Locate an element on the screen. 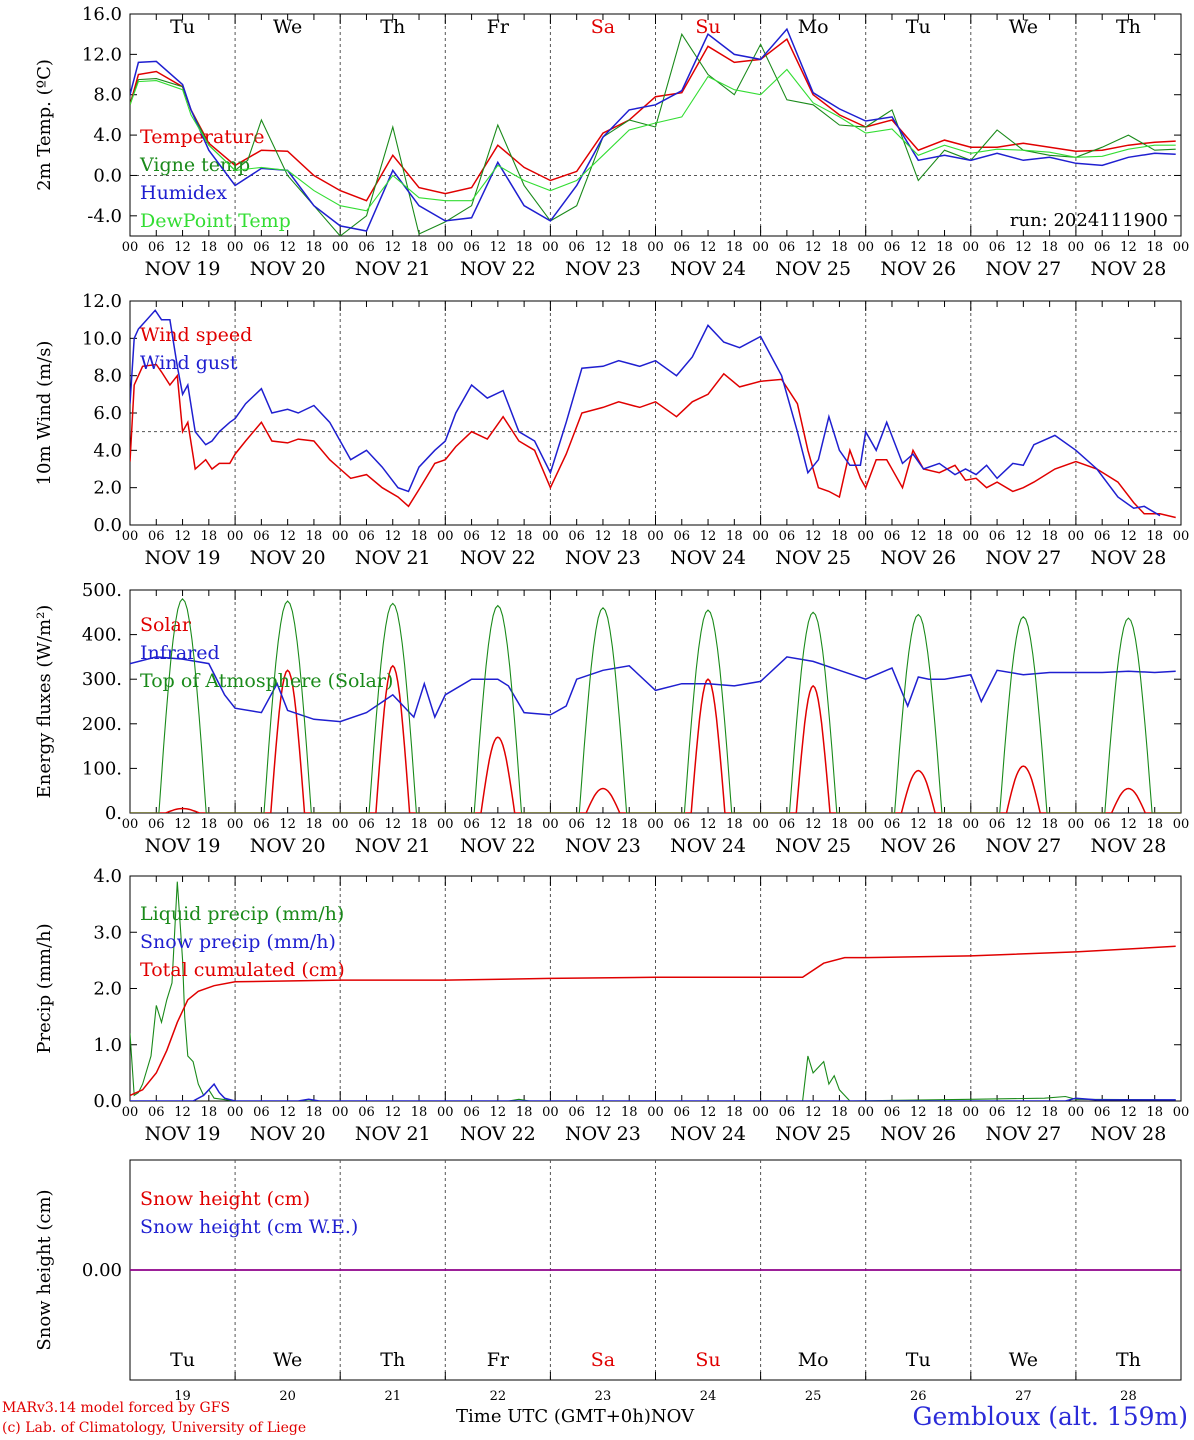 This screenshot has width=1194, height=1440. legend-entry: Solar is located at coordinates (166, 625).